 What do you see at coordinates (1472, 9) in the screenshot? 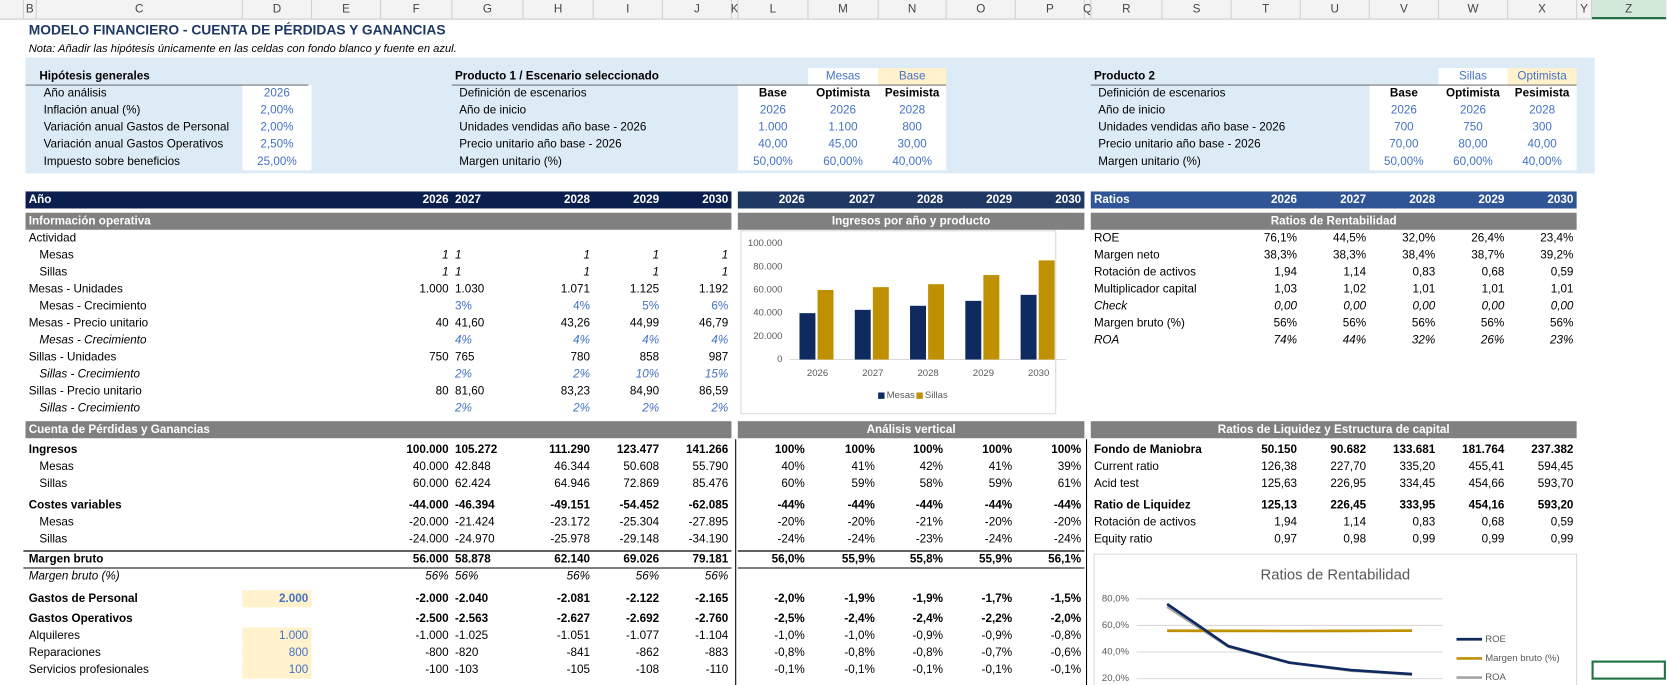
I see `column-header: W` at bounding box center [1472, 9].